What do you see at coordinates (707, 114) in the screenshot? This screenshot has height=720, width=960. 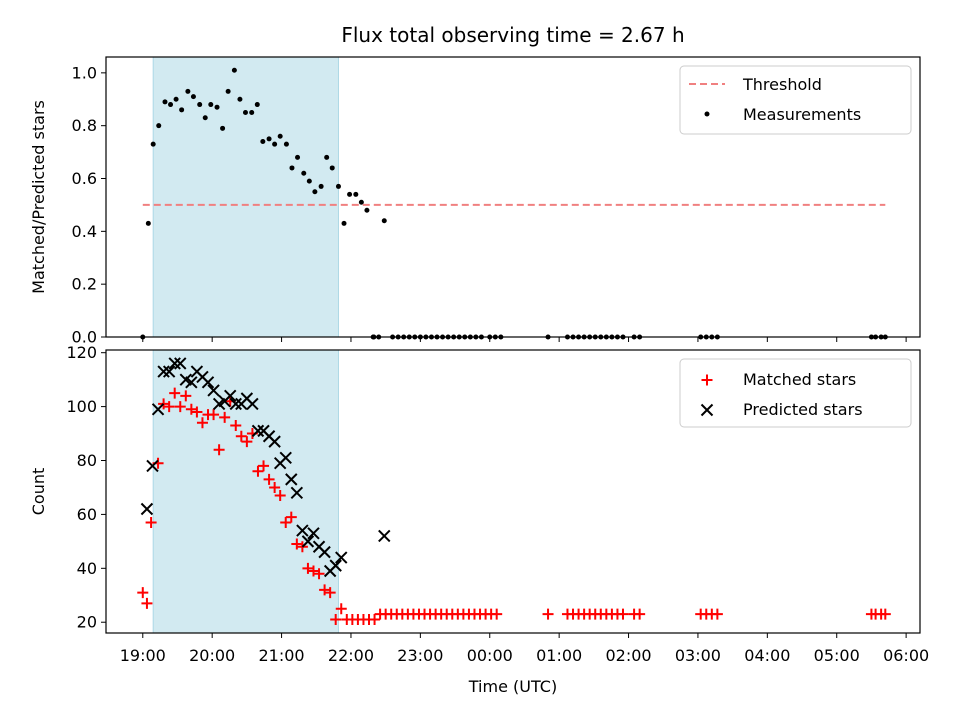 I see `legend-measurements-swatch` at bounding box center [707, 114].